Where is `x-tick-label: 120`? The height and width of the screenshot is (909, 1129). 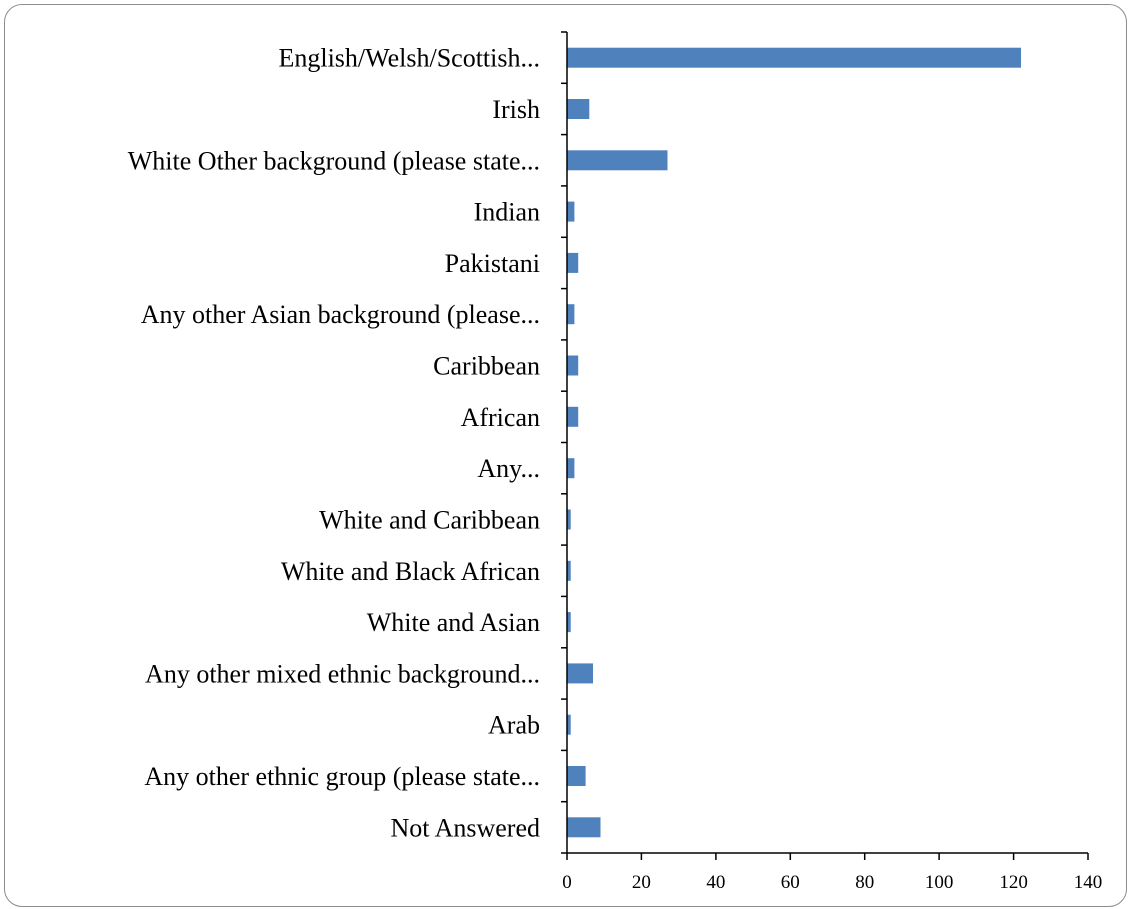
x-tick-label: 120 is located at coordinates (1013, 882).